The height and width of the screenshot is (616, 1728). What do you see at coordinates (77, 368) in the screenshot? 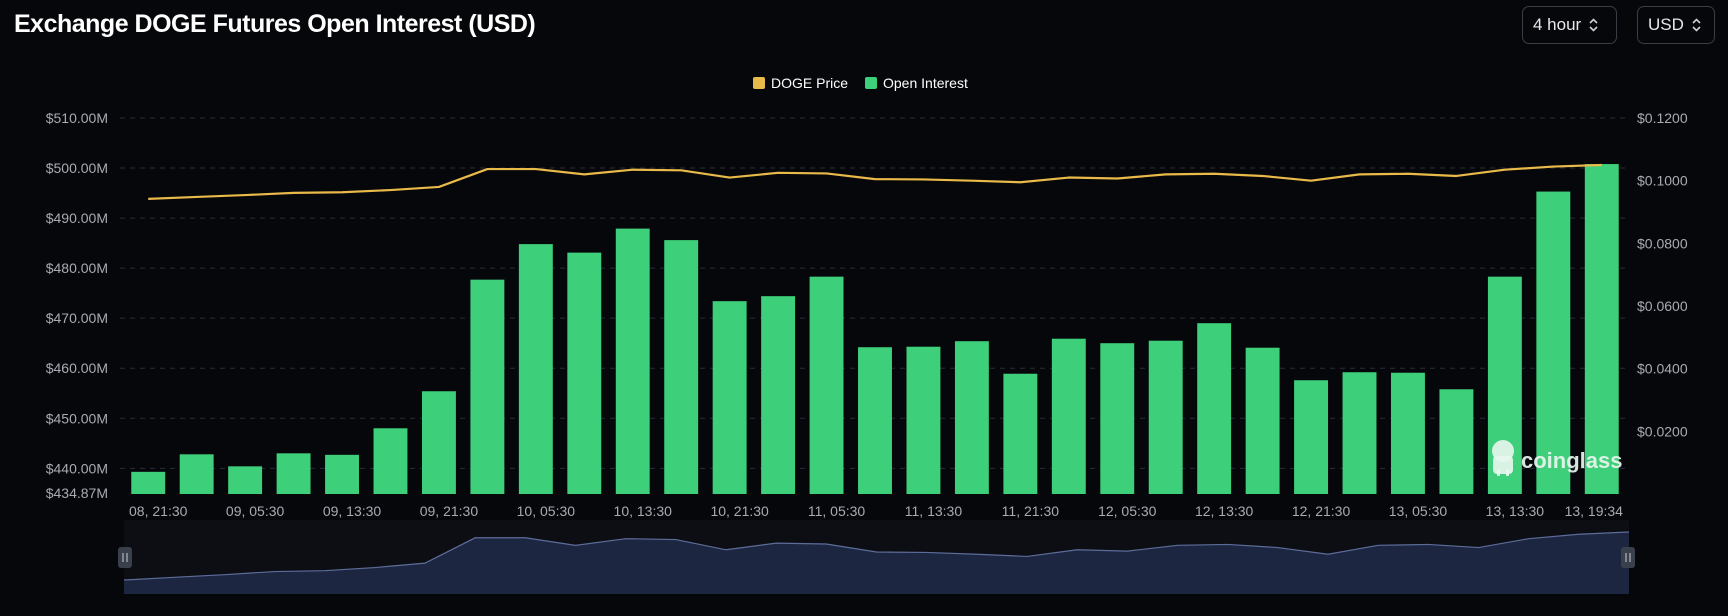
I see `left-axis-tick-label: $460.00M` at bounding box center [77, 368].